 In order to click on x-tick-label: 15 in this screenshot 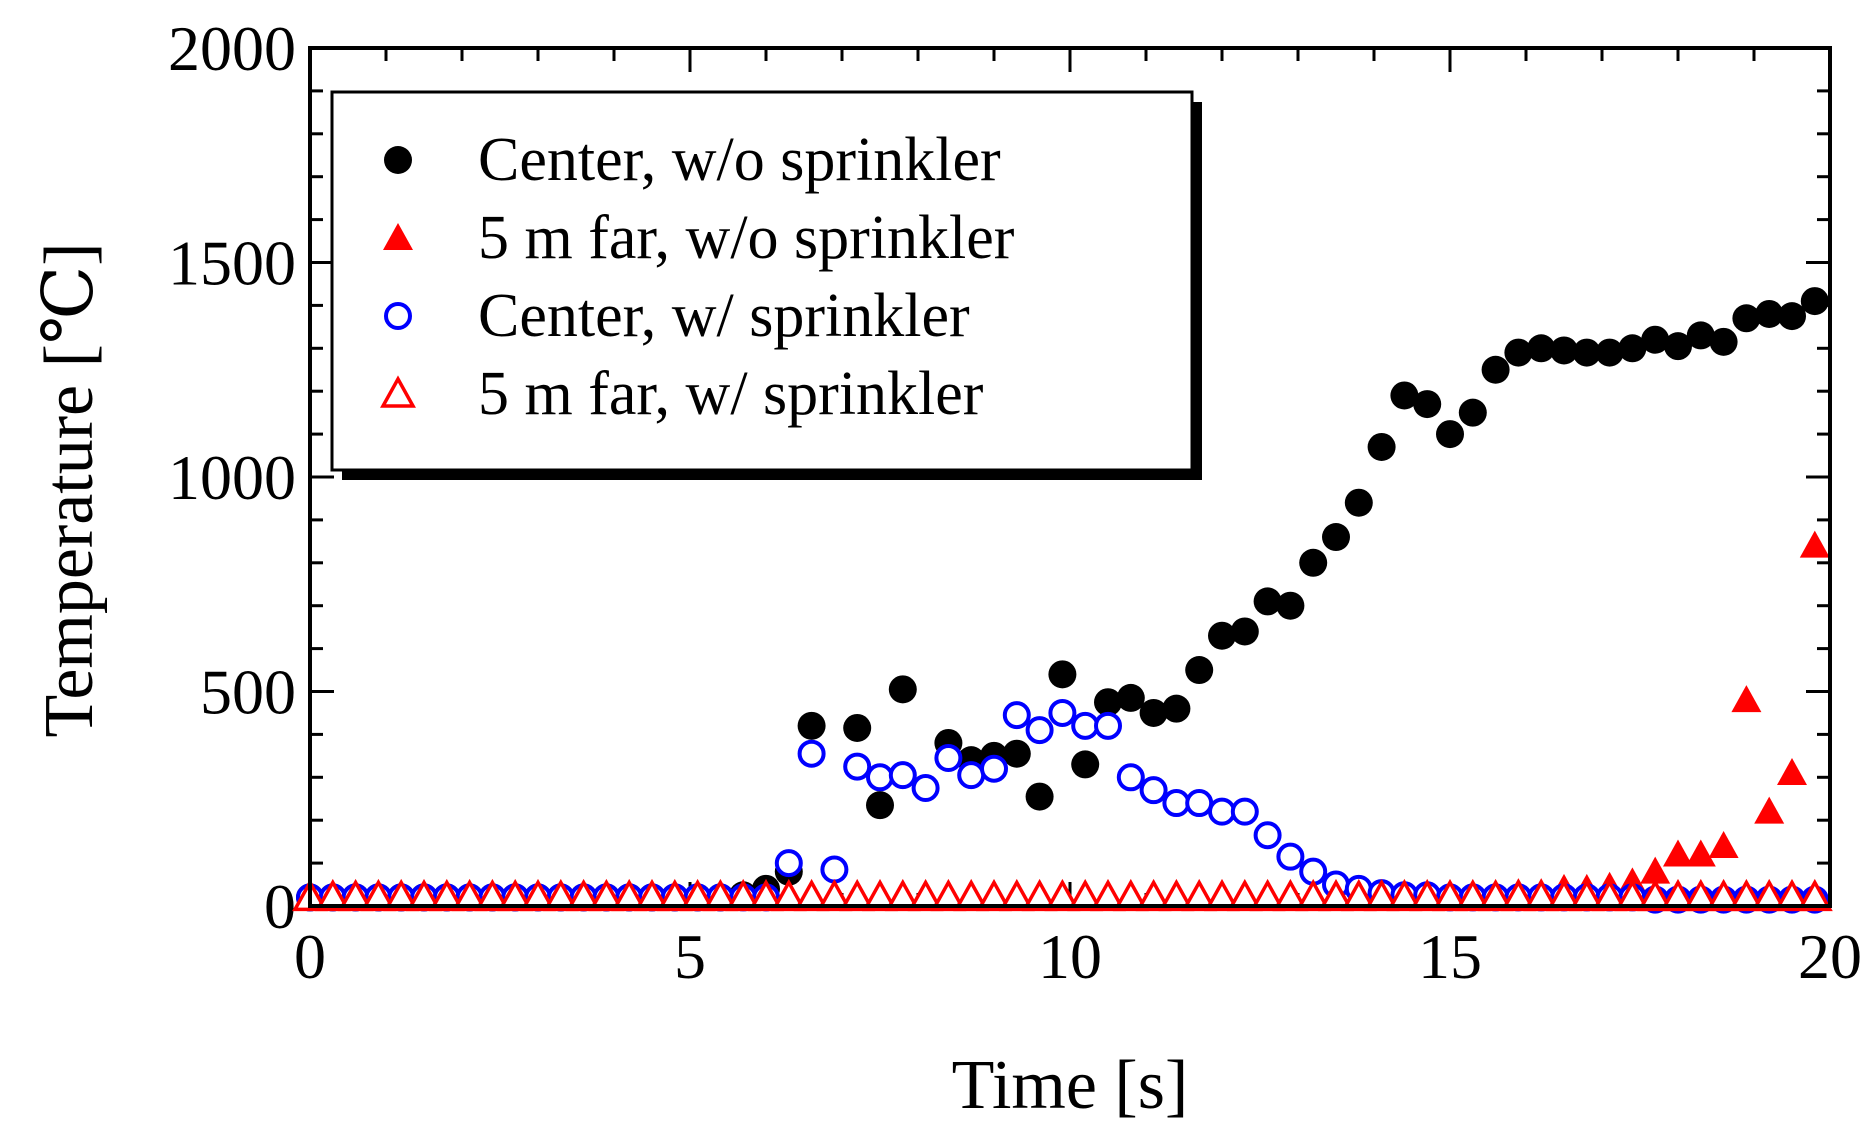, I will do `click(1450, 956)`.